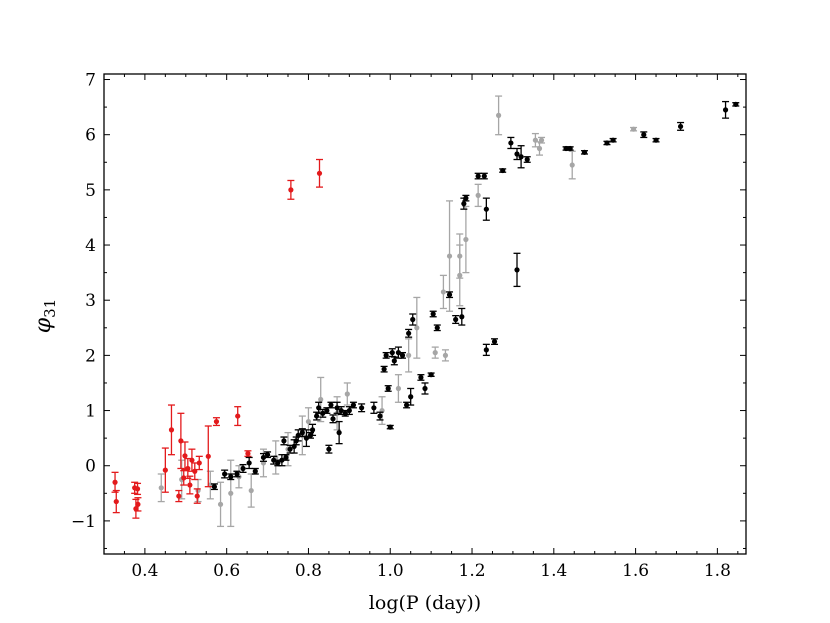 This screenshot has width=830, height=623. I want to click on y-tick-label: 1, so click(90, 412).